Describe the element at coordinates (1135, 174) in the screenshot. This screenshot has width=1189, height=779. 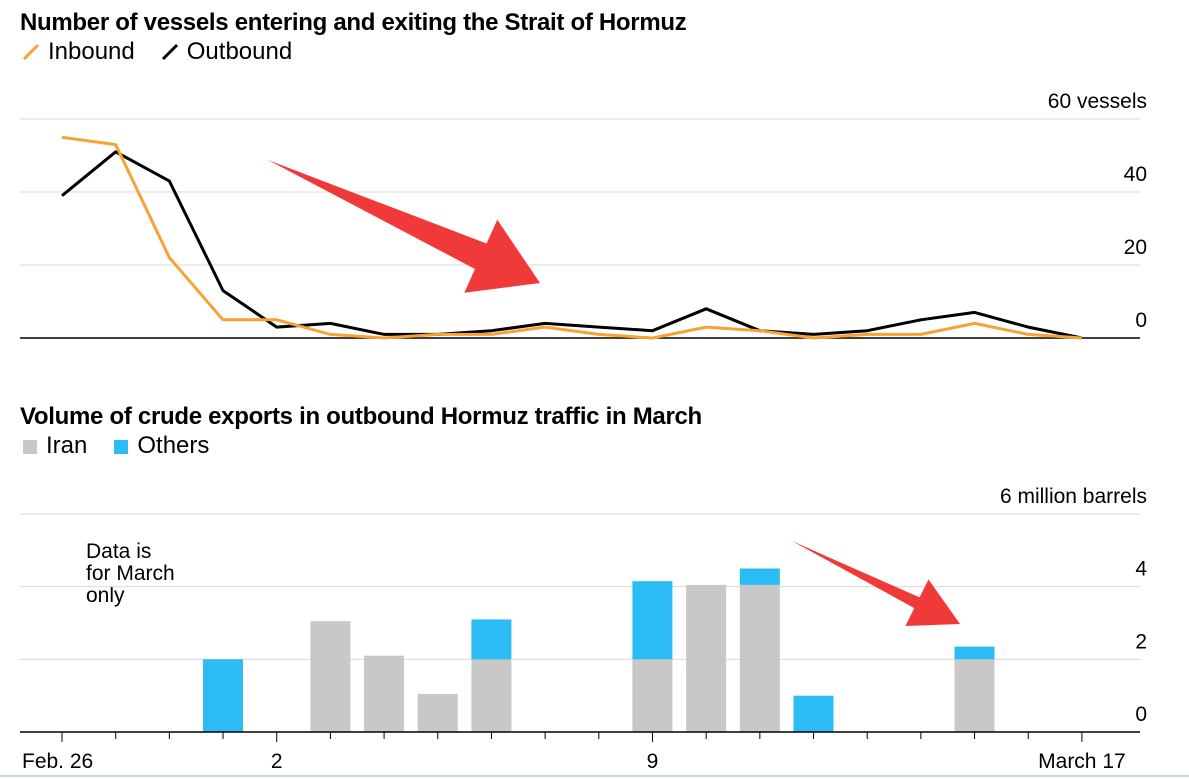
I see `line-y-tick-label: 40` at that location.